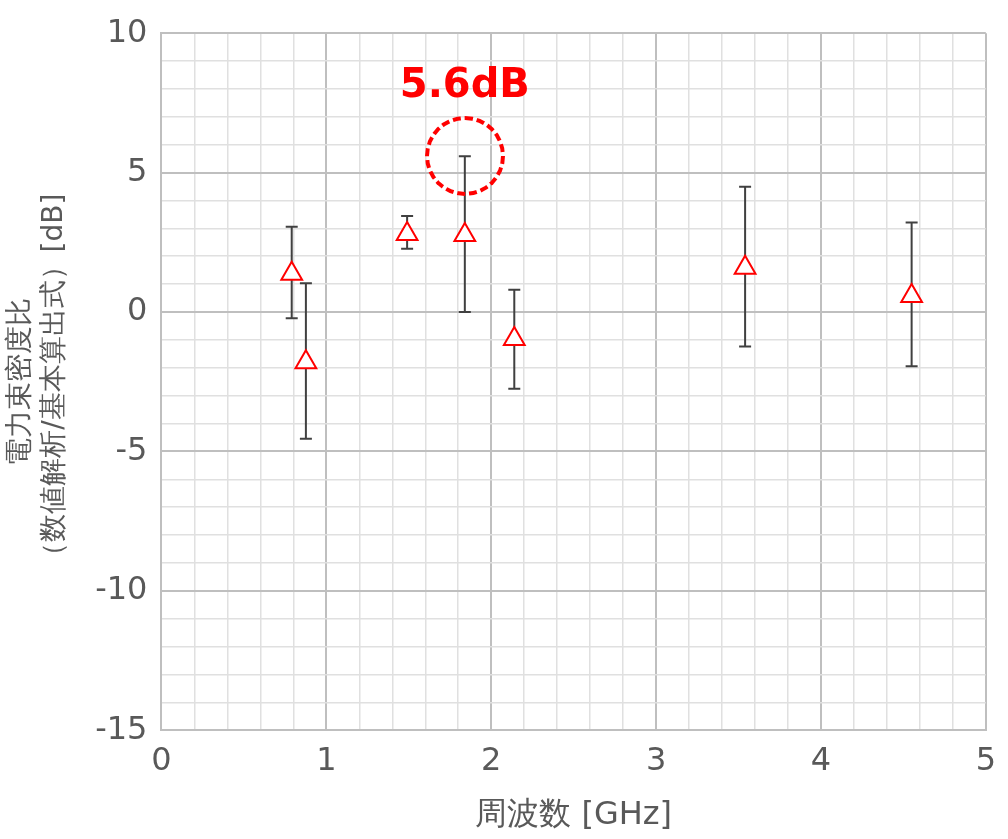 The height and width of the screenshot is (839, 1008). I want to click on y-axis-title: 電力束密度比（数値解析/基本算出式）[dB], so click(35, 381).